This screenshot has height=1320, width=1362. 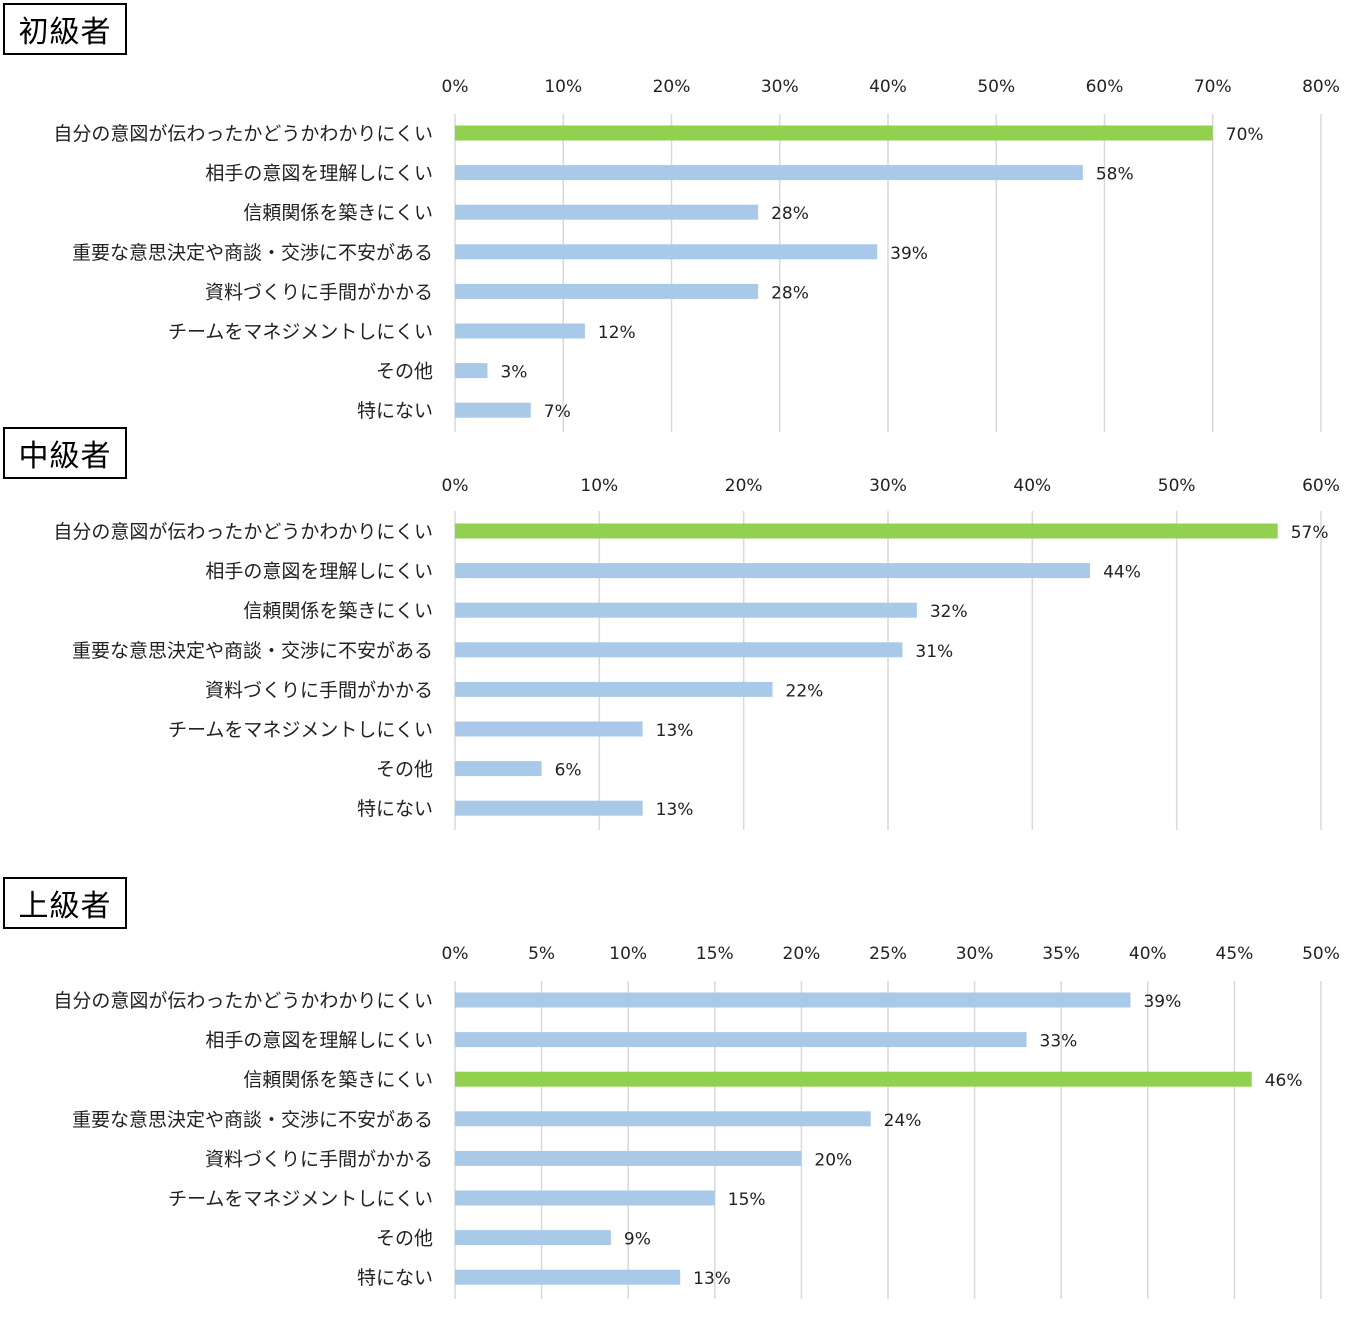 What do you see at coordinates (949, 612) in the screenshot?
I see `data-label: 32%` at bounding box center [949, 612].